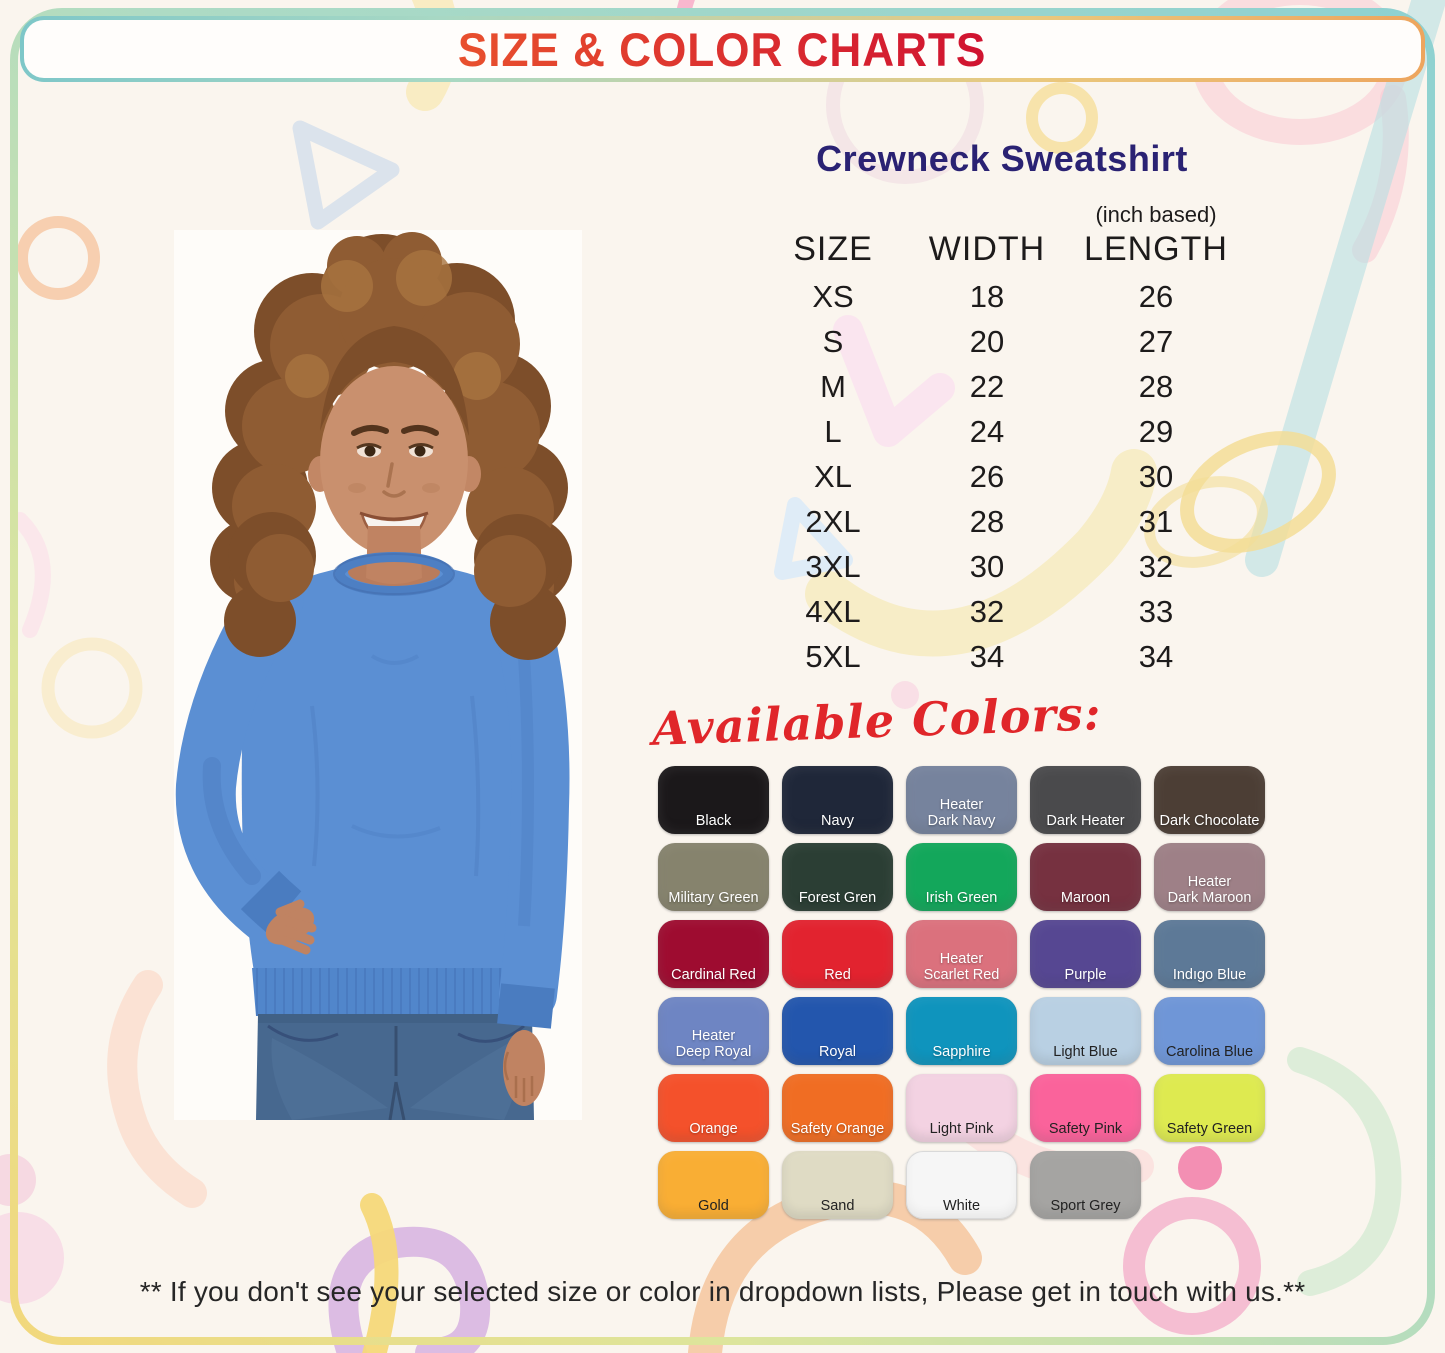 This screenshot has width=1445, height=1353. I want to click on color-swatch-label: Light Blue, so click(1085, 1051).